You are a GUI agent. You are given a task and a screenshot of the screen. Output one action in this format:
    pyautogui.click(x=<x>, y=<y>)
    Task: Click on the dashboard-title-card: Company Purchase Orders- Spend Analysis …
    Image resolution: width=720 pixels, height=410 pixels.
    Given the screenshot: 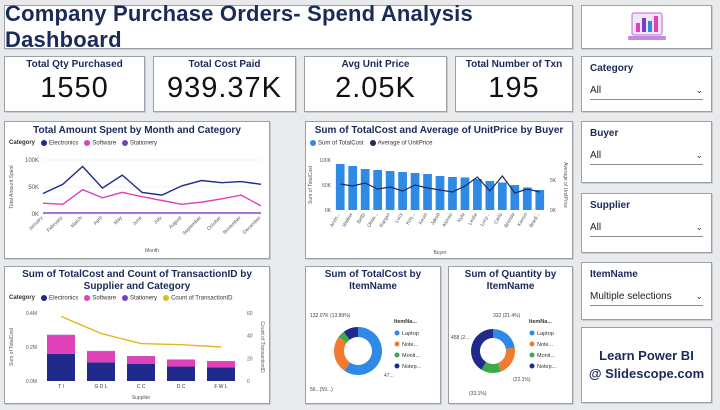 What is the action you would take?
    pyautogui.click(x=288, y=26)
    